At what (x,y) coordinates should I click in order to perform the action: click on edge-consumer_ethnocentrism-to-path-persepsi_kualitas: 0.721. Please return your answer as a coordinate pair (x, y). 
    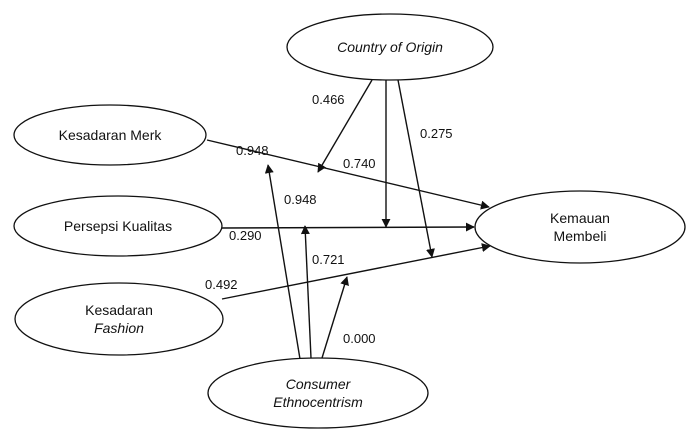
    Looking at the image, I should click on (322, 292).